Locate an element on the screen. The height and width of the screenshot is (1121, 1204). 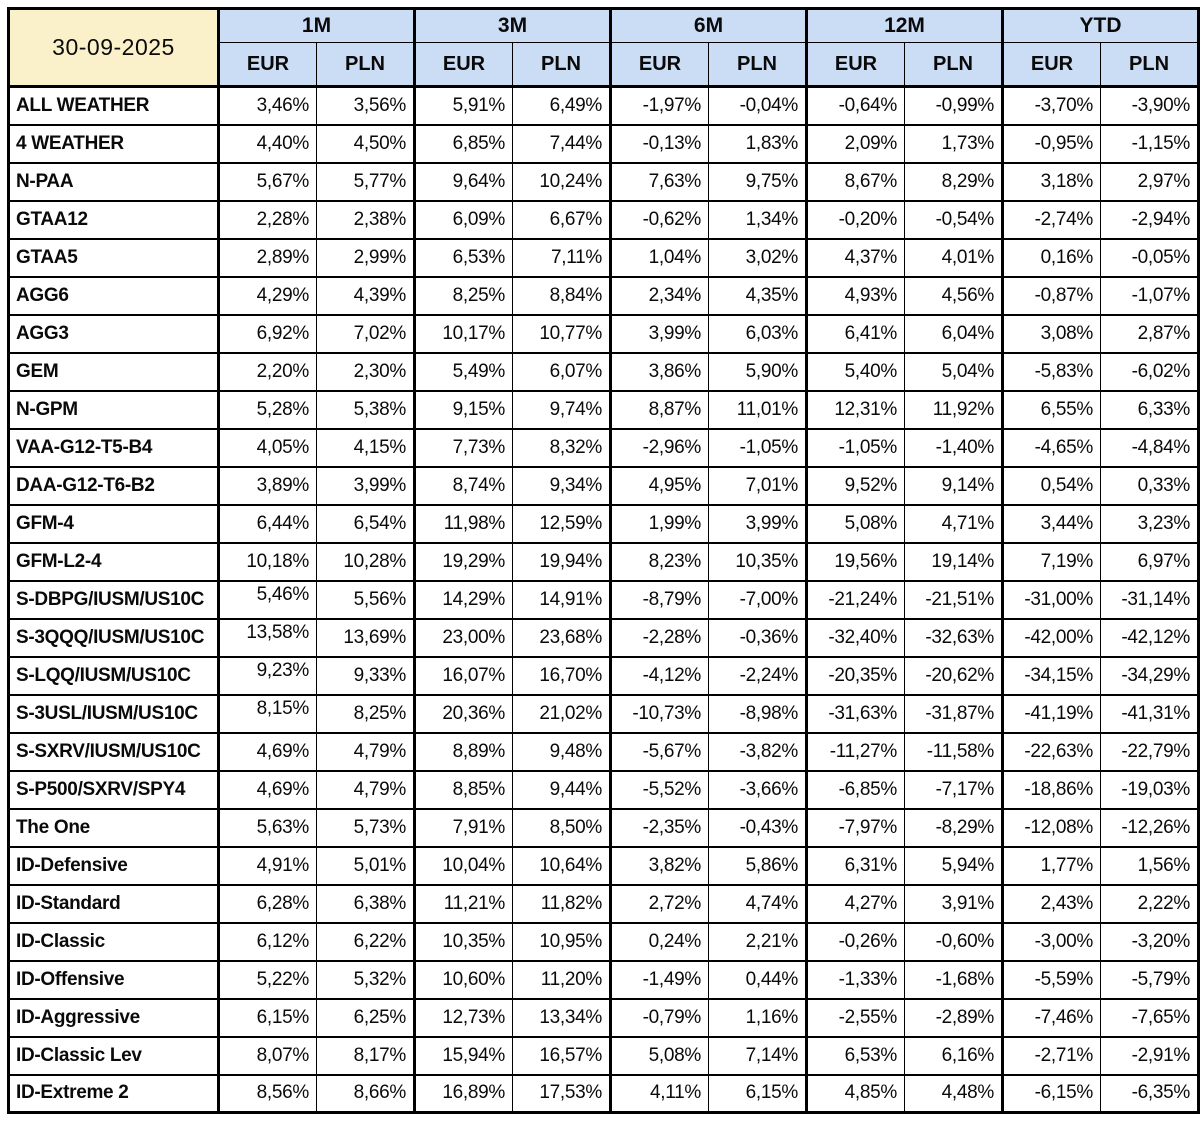
value-cell: -5,83% is located at coordinates (1051, 371).